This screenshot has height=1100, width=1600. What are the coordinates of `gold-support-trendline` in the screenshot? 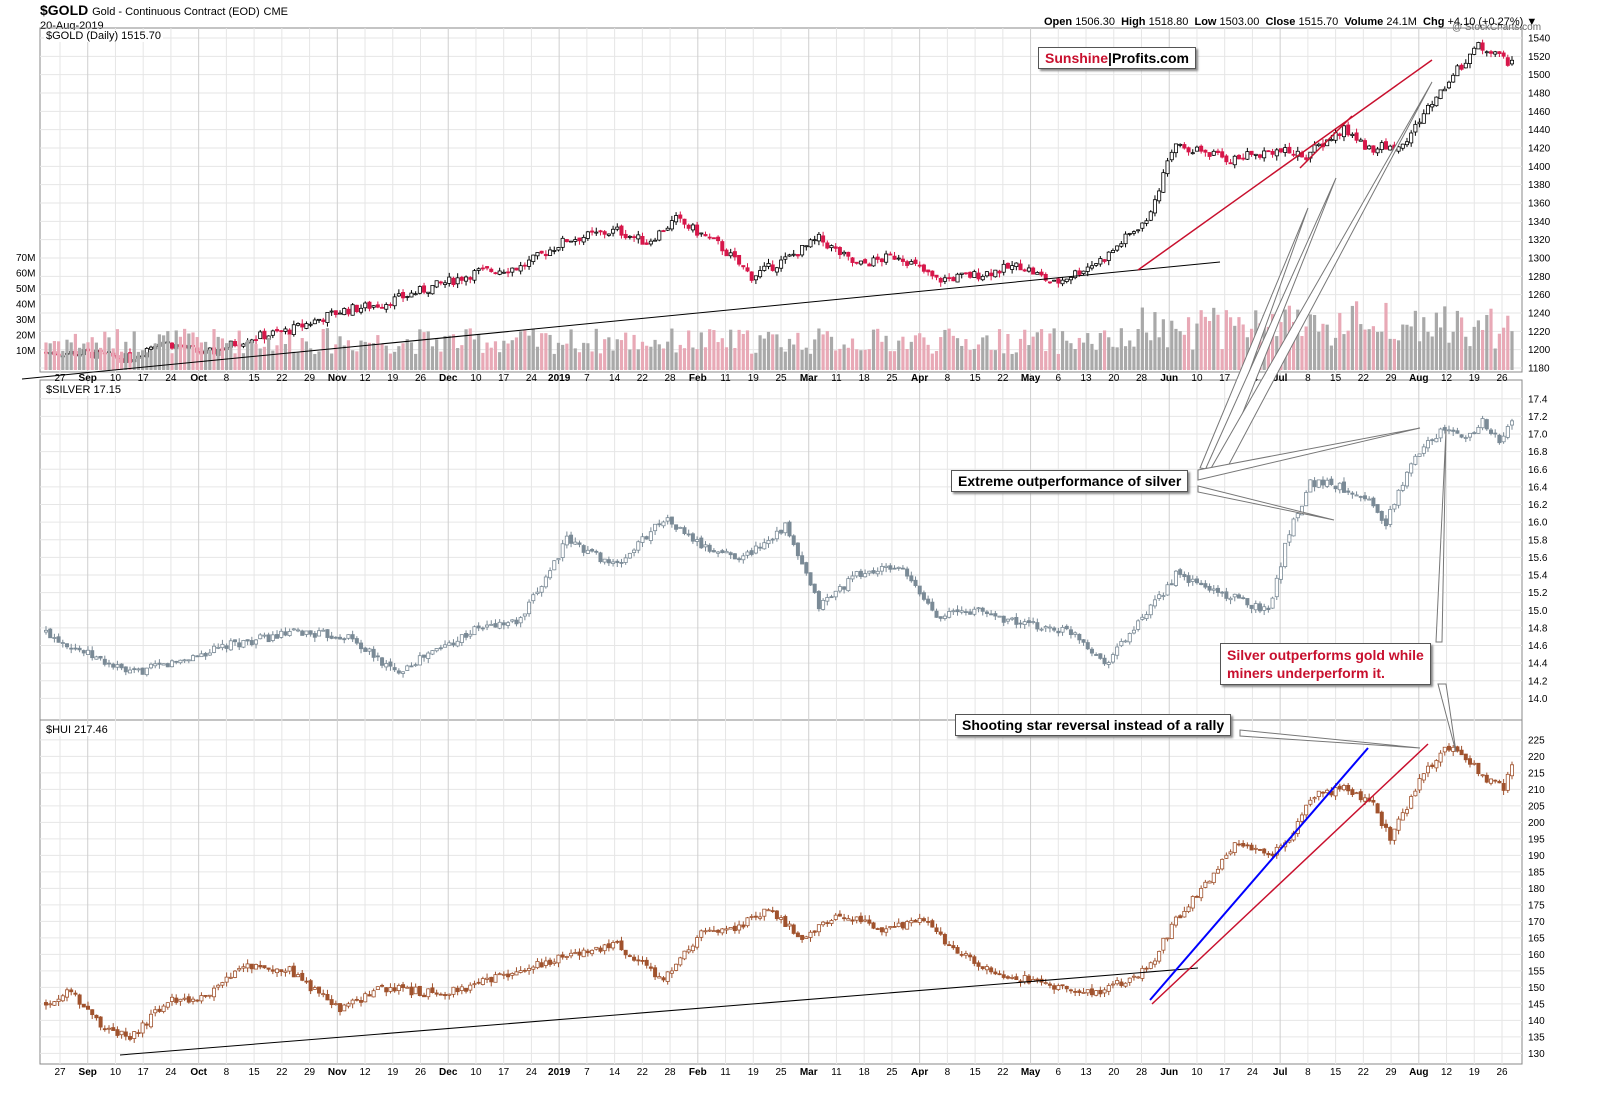 It's located at (621, 320).